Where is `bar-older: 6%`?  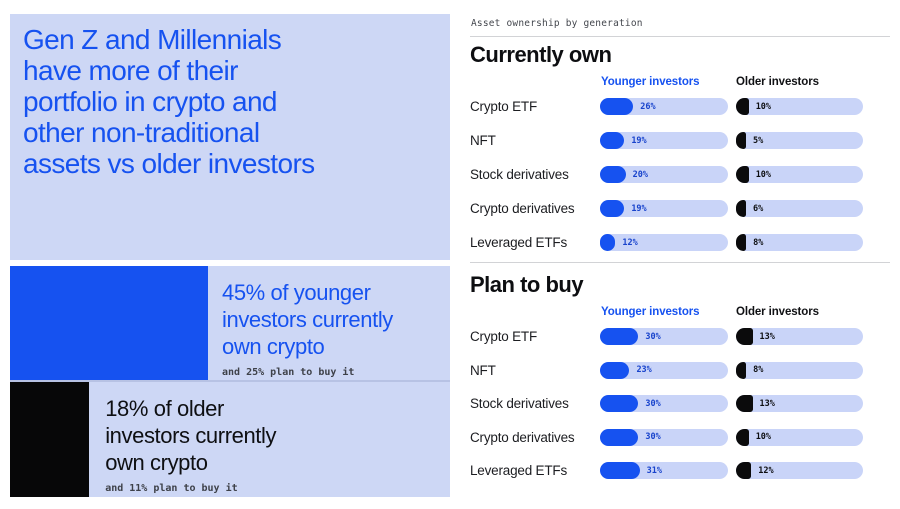
bar-older: 6% is located at coordinates (799, 208).